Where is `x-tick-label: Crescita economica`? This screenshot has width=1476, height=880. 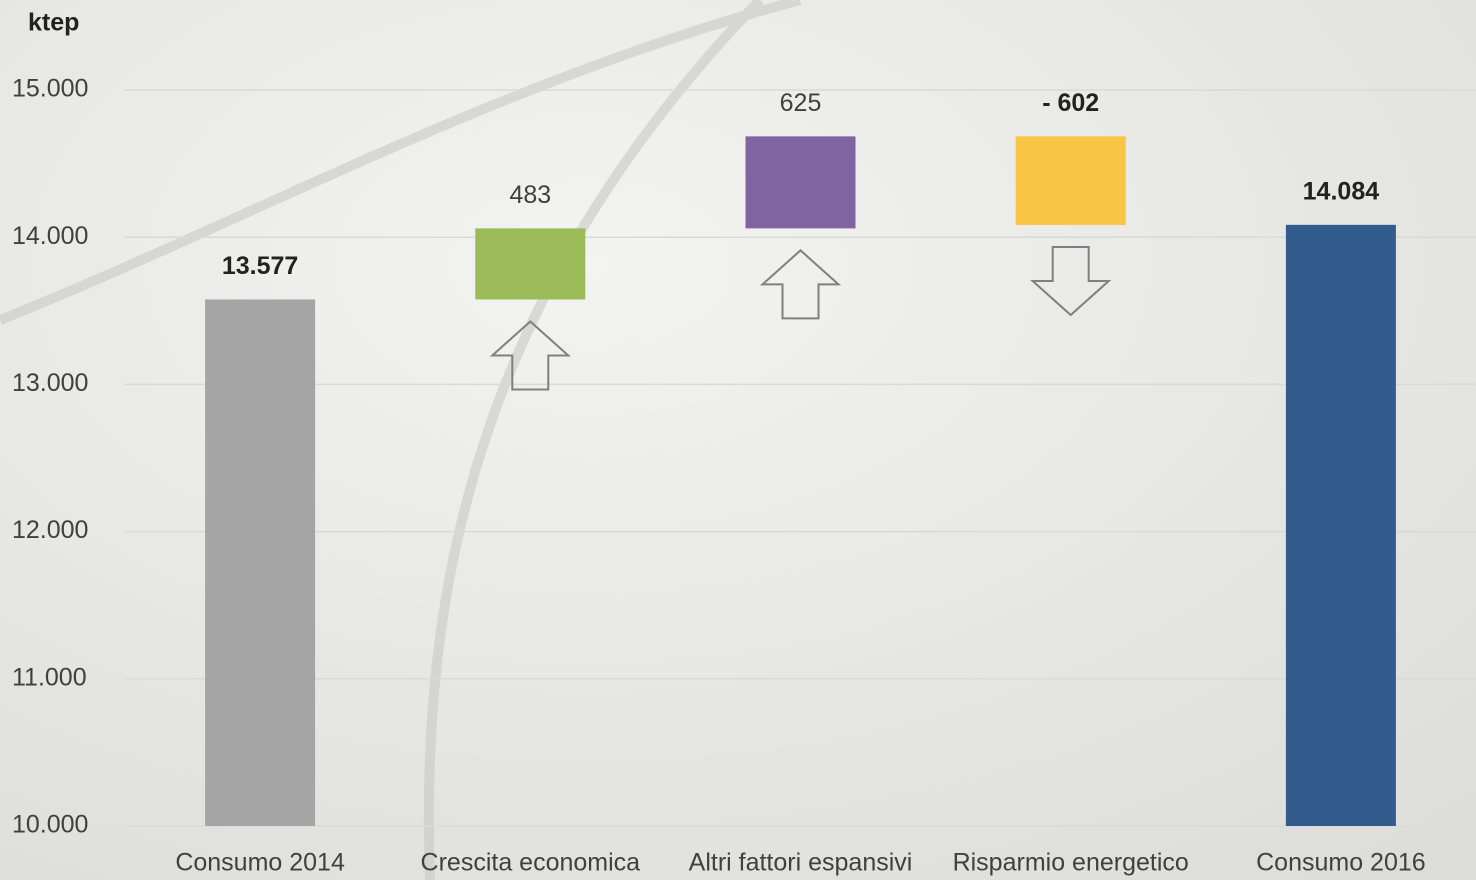
x-tick-label: Crescita economica is located at coordinates (531, 863).